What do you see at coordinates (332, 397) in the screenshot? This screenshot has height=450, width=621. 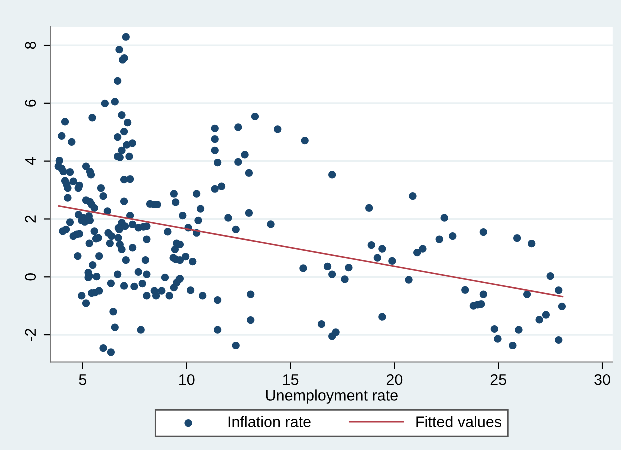 I see `x-axis-title: Unemployment rate` at bounding box center [332, 397].